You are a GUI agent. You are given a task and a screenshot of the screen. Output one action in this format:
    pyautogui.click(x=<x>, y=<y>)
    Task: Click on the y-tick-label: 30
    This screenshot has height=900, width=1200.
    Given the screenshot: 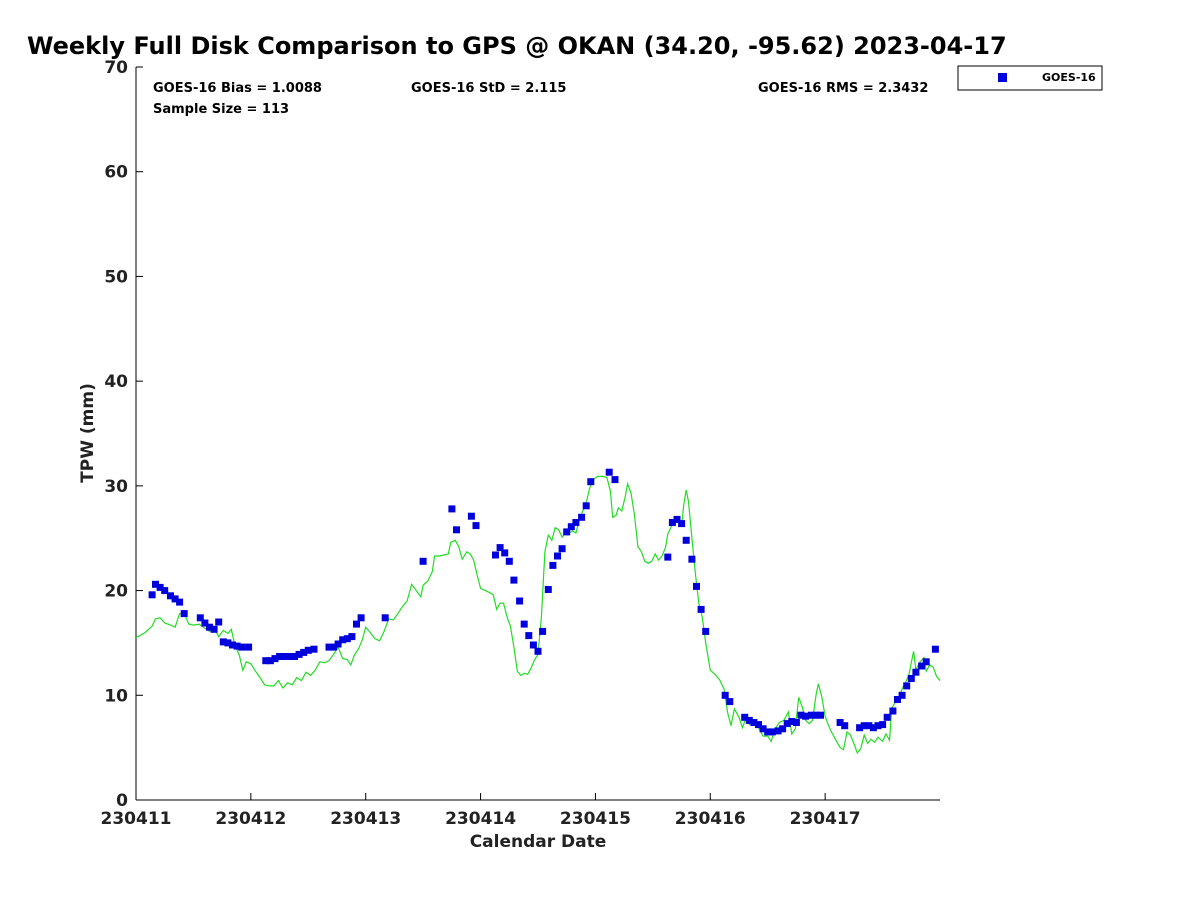 What is the action you would take?
    pyautogui.click(x=116, y=487)
    